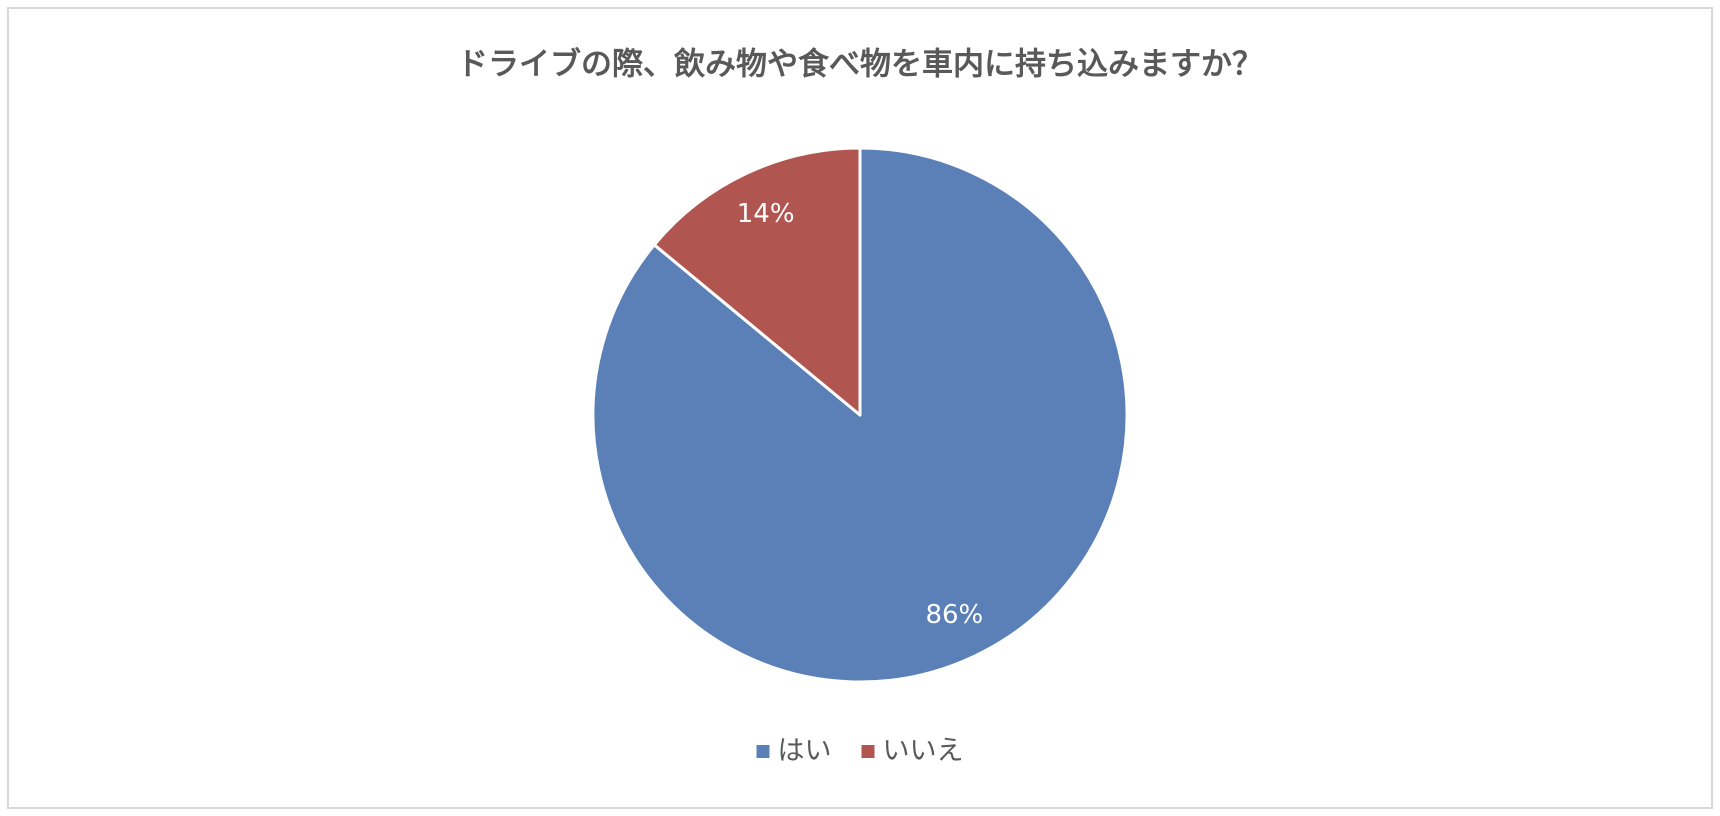 Image resolution: width=1720 pixels, height=816 pixels. Describe the element at coordinates (757, 281) in the screenshot. I see `pie-slice` at that location.